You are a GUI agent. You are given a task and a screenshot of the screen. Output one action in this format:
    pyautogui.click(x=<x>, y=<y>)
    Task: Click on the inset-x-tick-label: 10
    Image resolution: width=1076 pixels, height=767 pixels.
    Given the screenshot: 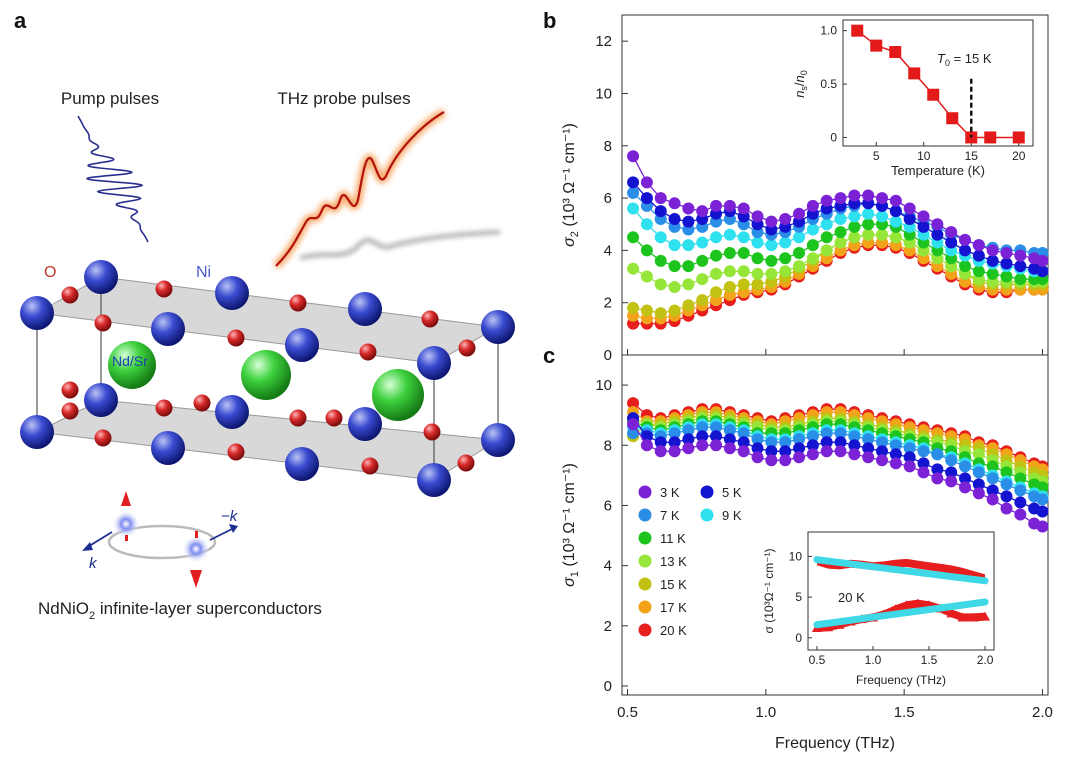 What is the action you would take?
    pyautogui.click(x=924, y=156)
    